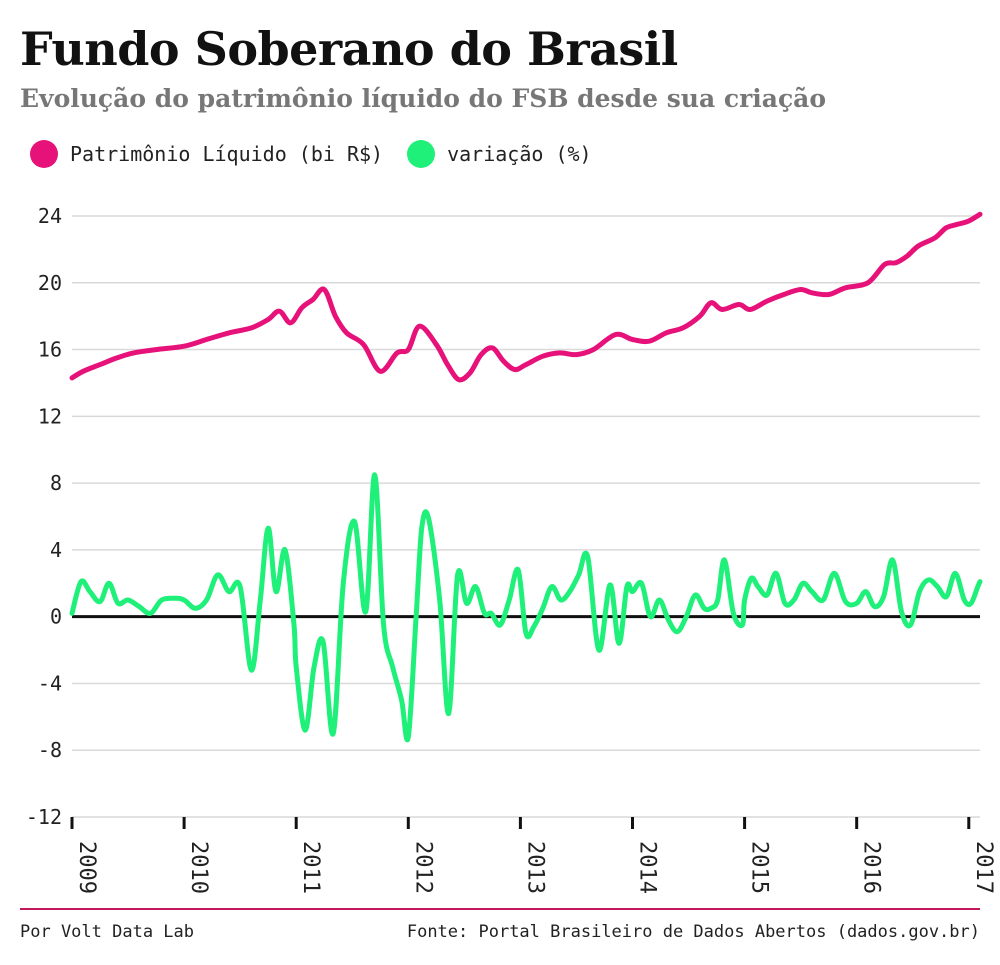 This screenshot has height=965, width=1000. Describe the element at coordinates (310, 867) in the screenshot. I see `x-tick-label: 2011` at that location.